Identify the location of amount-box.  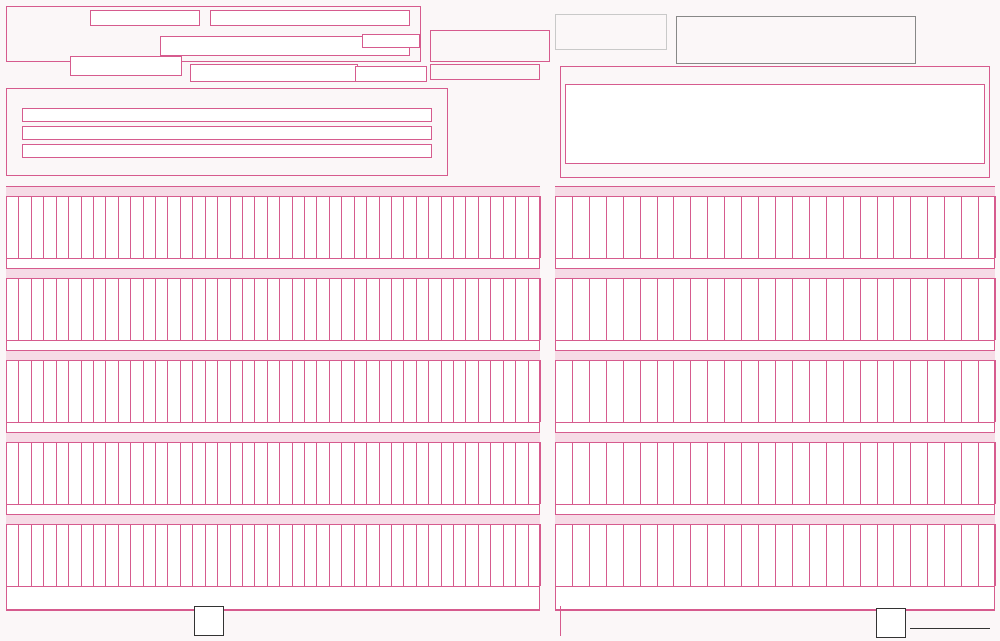
(391, 74).